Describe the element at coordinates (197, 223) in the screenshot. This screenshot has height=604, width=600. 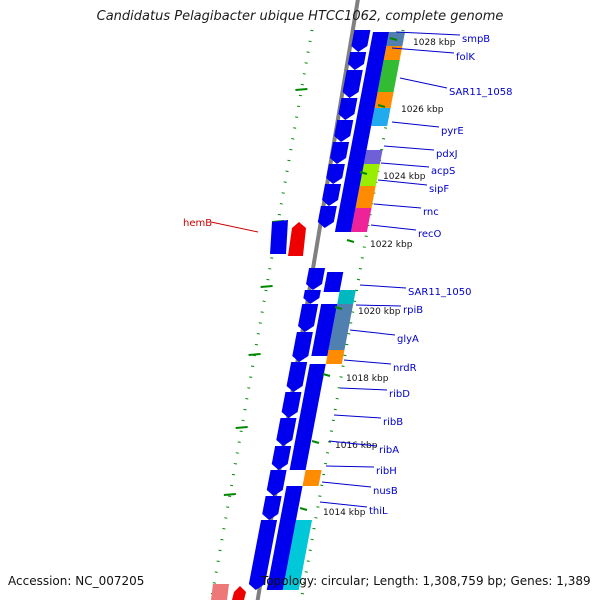
I see `gene-label: hemB` at that location.